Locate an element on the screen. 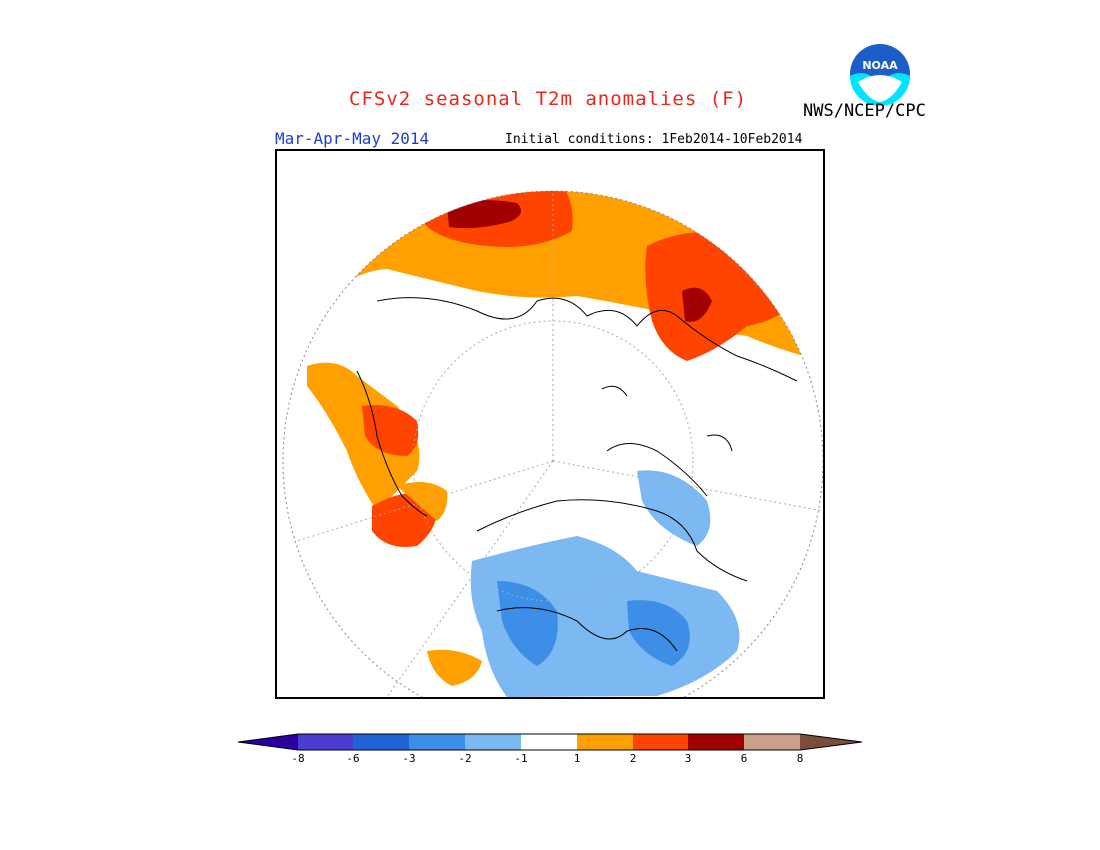 This screenshot has height=850, width=1100. colorbar-tick-label: -2 is located at coordinates (465, 758).